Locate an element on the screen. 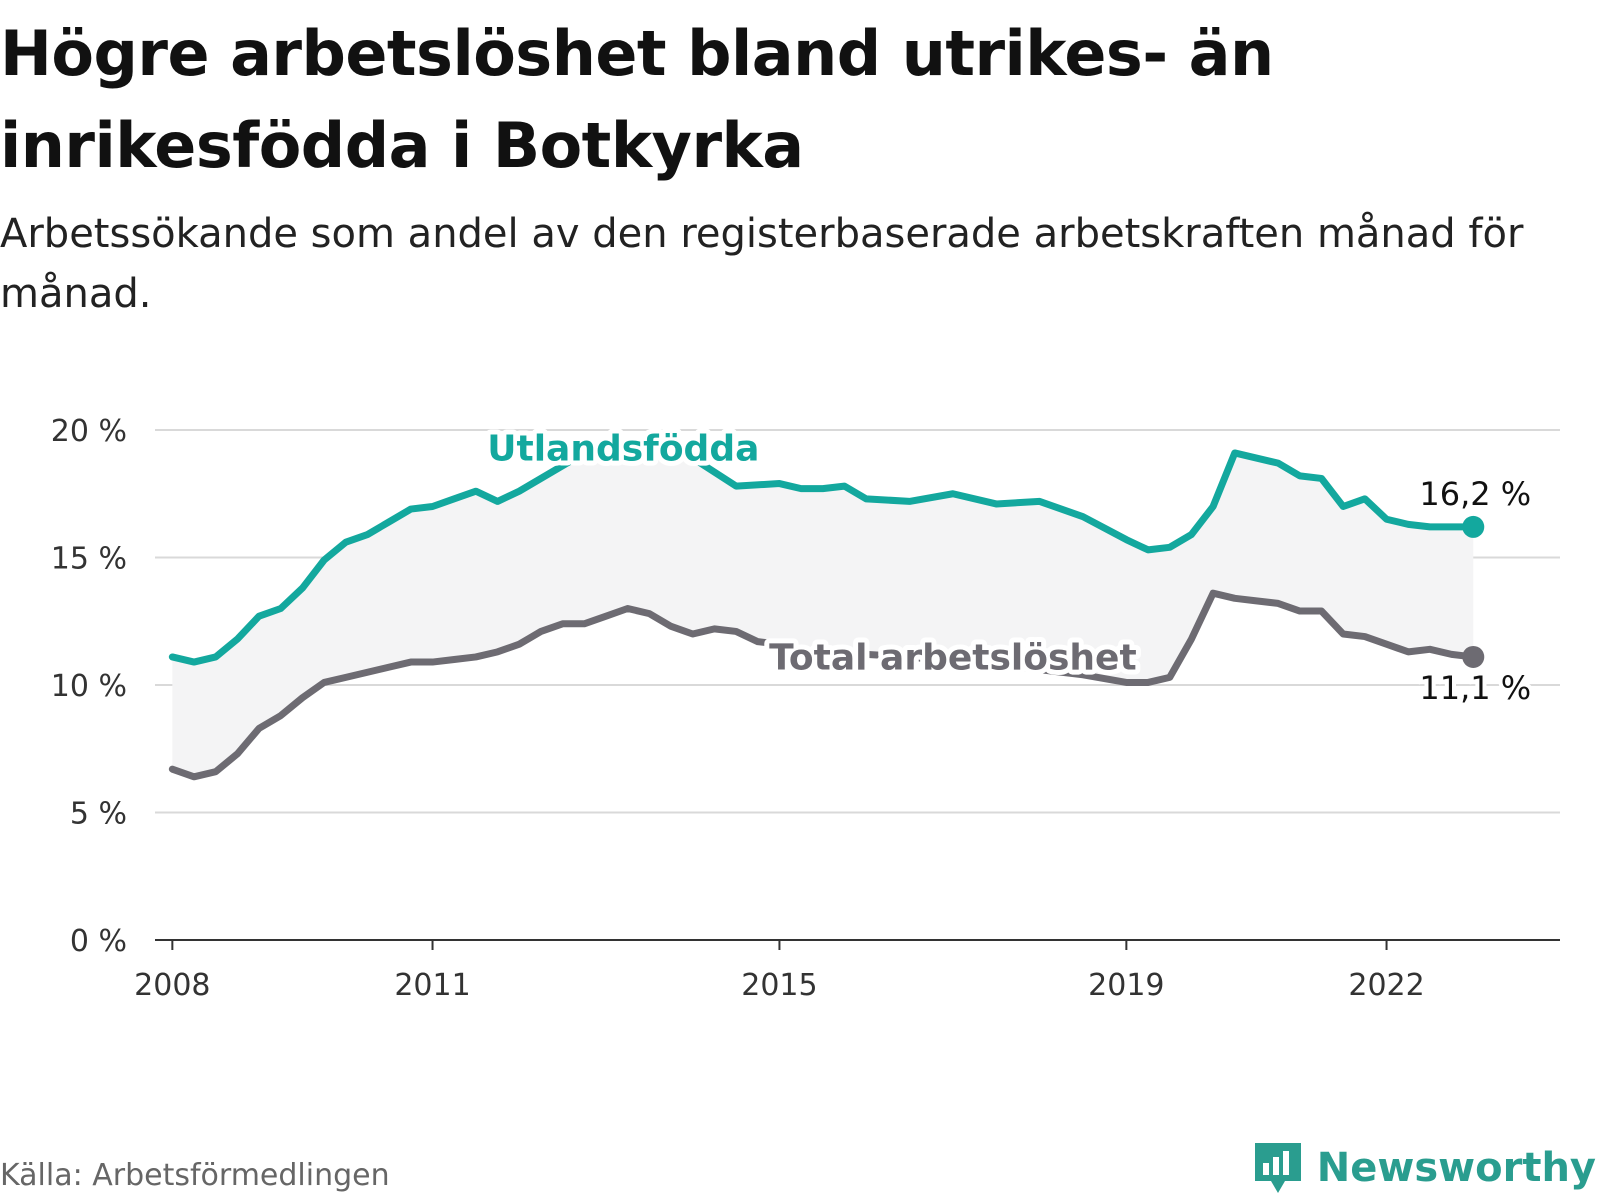  brand-logo: Newsworthy is located at coordinates (1423, 1168).